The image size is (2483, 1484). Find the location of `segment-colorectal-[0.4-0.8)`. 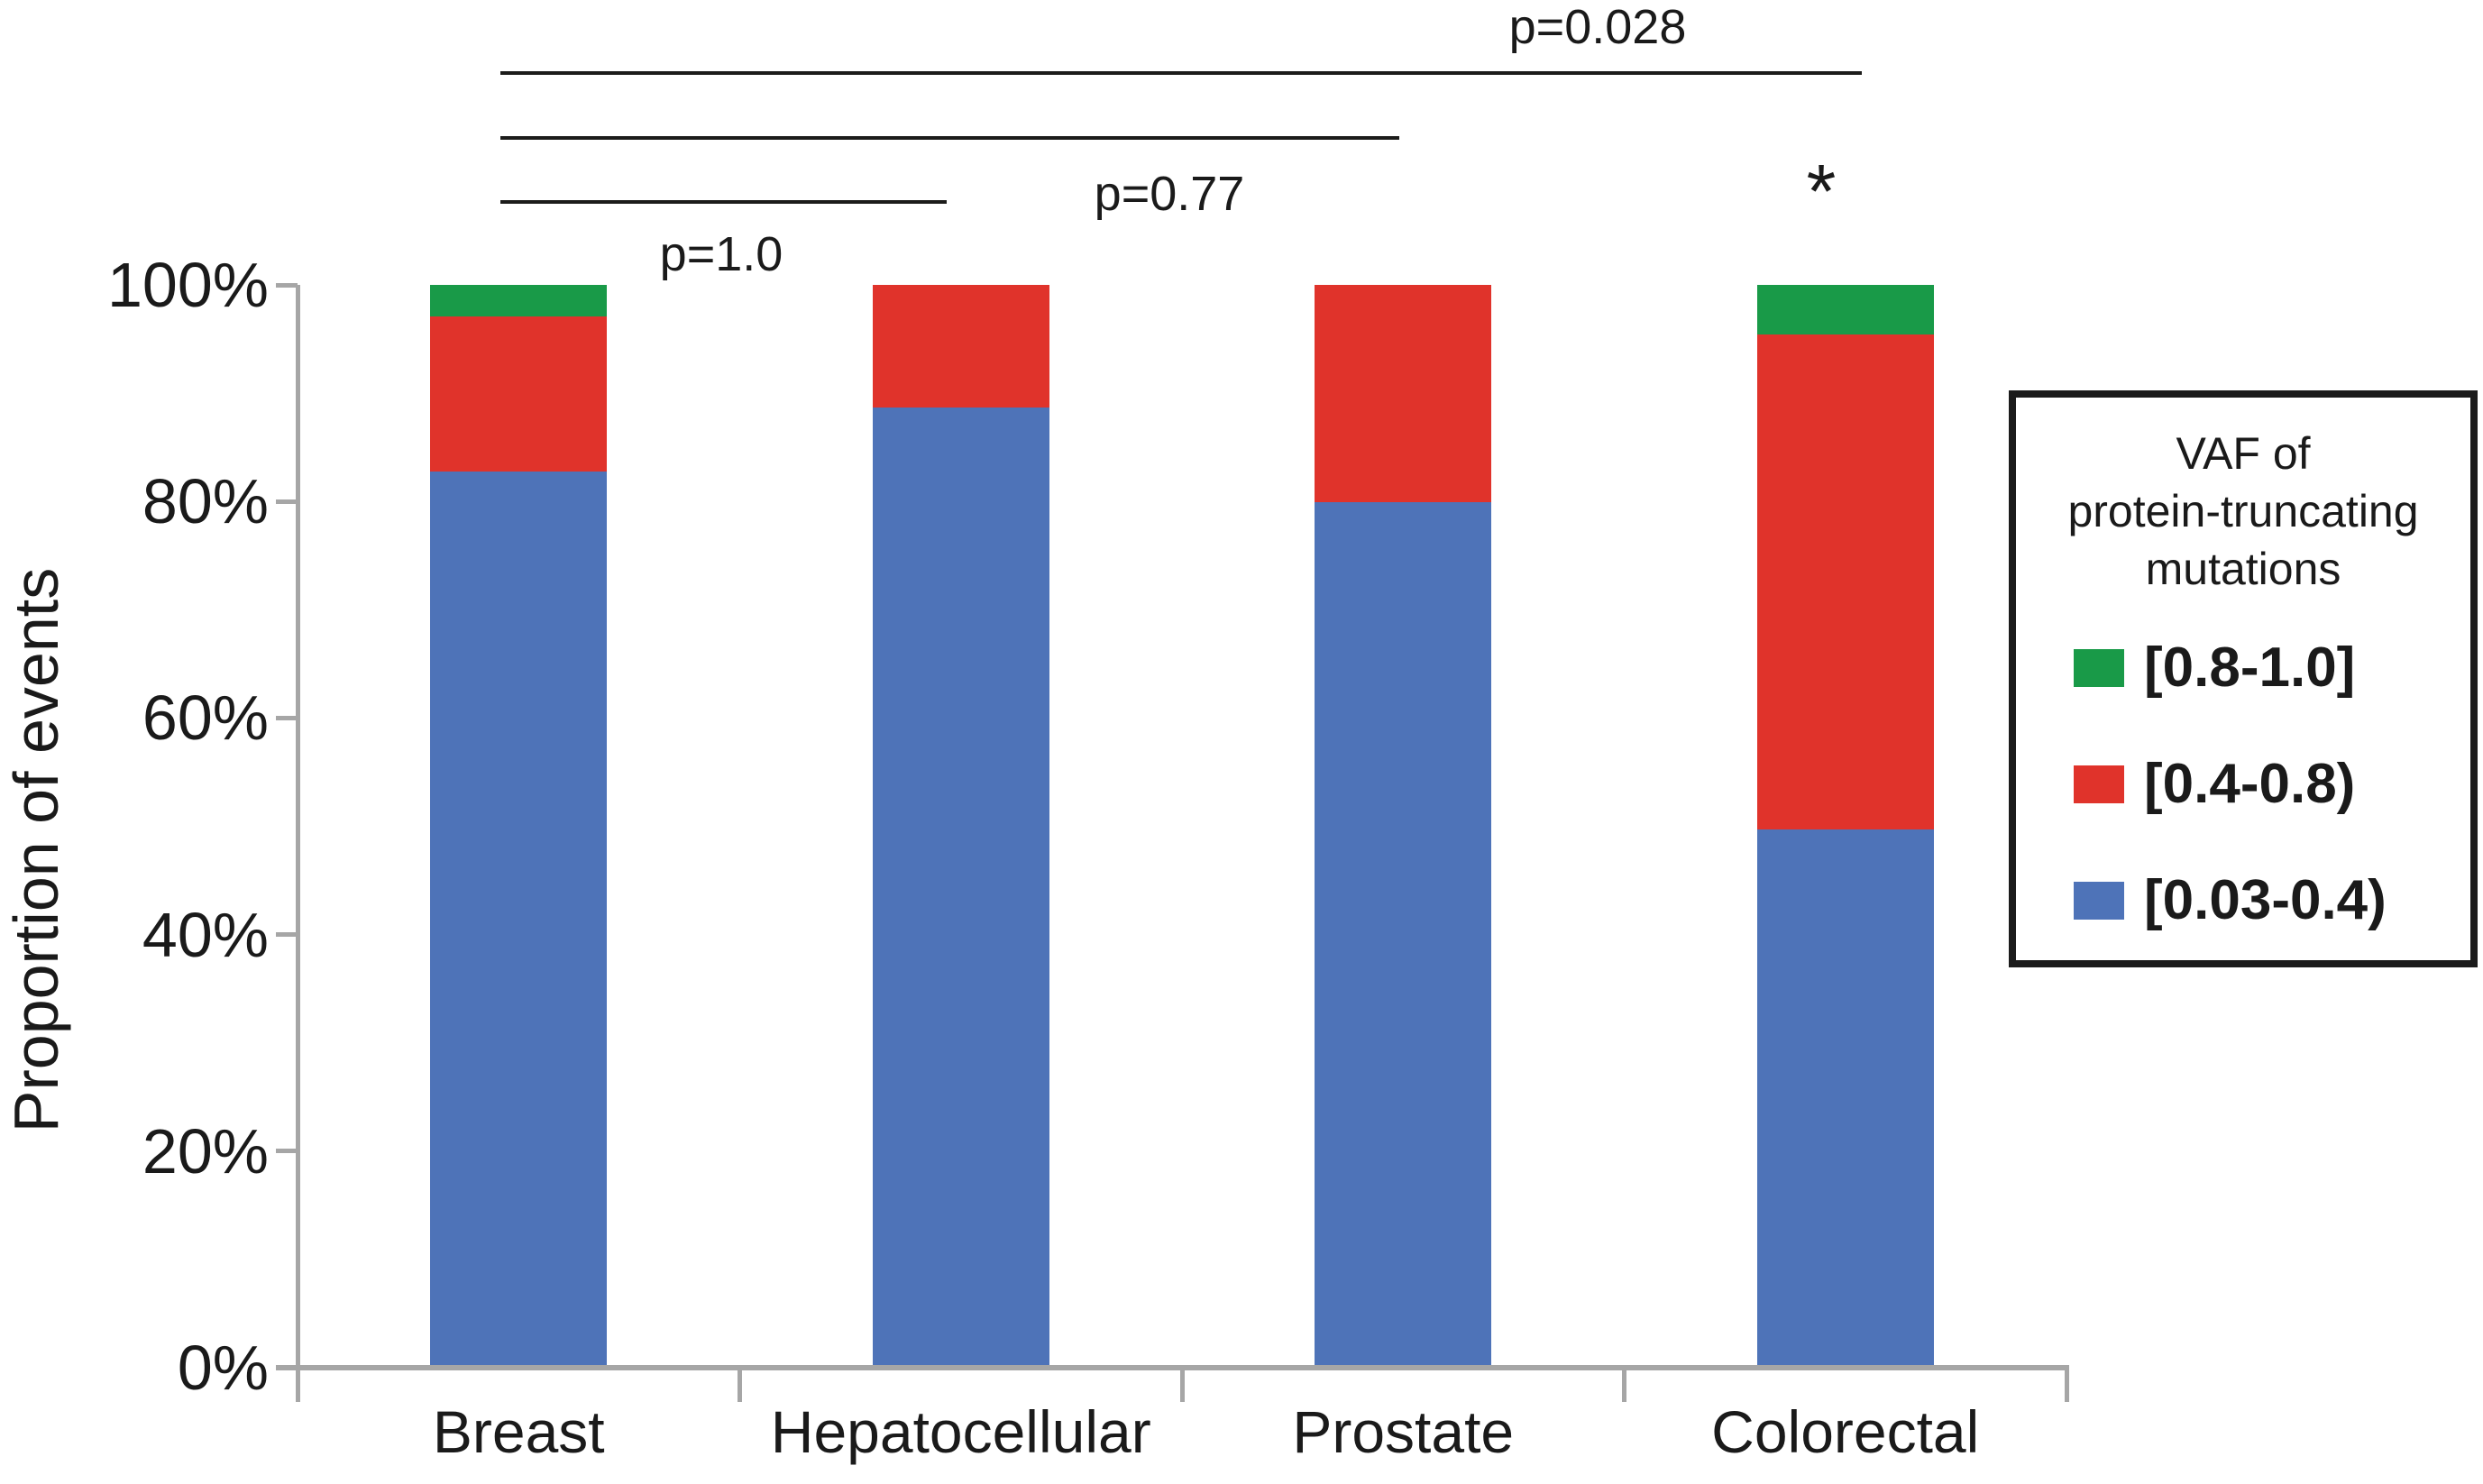

segment-colorectal-[0.4-0.8) is located at coordinates (1845, 582).